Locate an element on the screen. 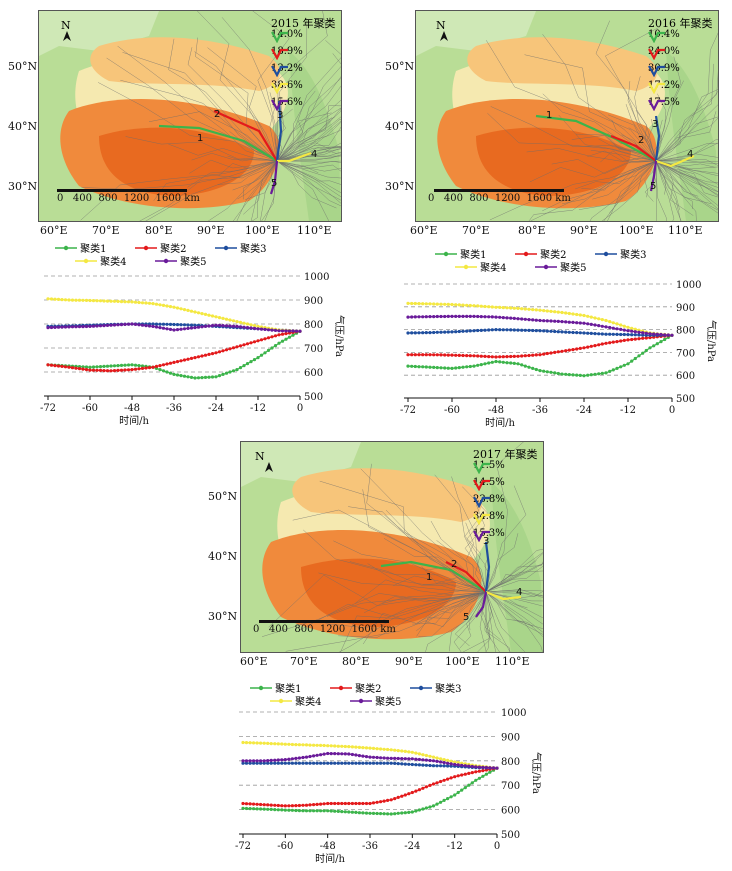 This screenshot has height=871, width=732. legend-label: 聚类3 is located at coordinates (447, 689).